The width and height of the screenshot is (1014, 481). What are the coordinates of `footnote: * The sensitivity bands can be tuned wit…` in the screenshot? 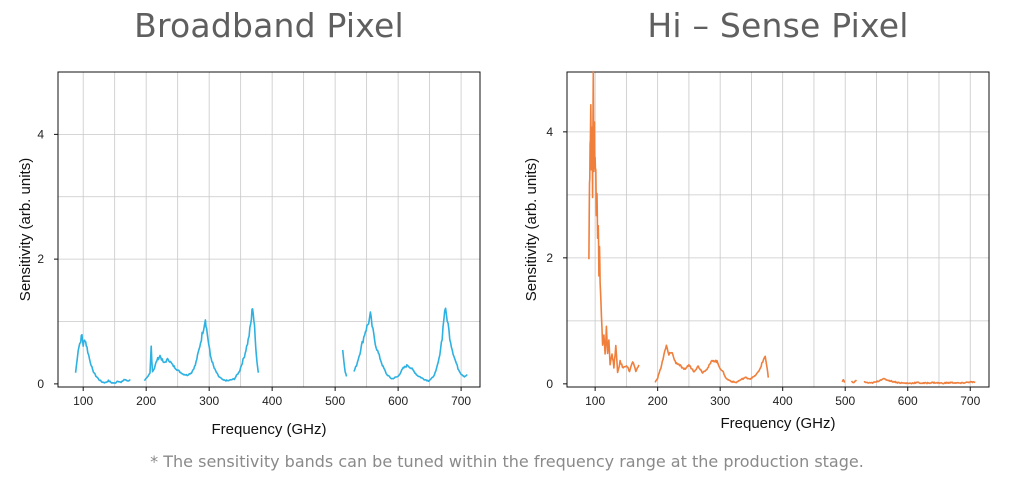 It's located at (507, 461).